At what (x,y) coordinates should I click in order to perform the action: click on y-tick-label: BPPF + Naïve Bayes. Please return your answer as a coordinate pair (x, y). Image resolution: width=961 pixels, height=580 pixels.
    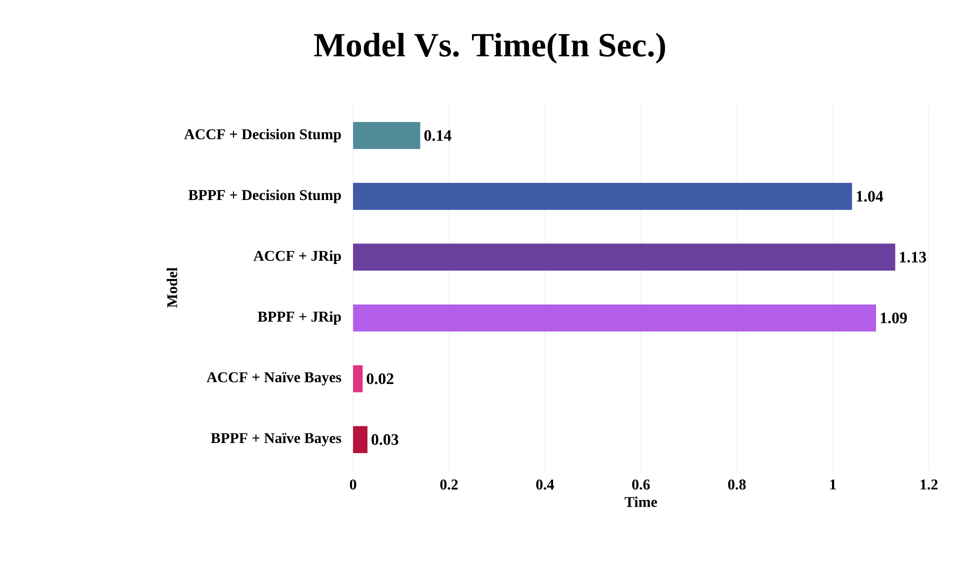
    Looking at the image, I should click on (276, 439).